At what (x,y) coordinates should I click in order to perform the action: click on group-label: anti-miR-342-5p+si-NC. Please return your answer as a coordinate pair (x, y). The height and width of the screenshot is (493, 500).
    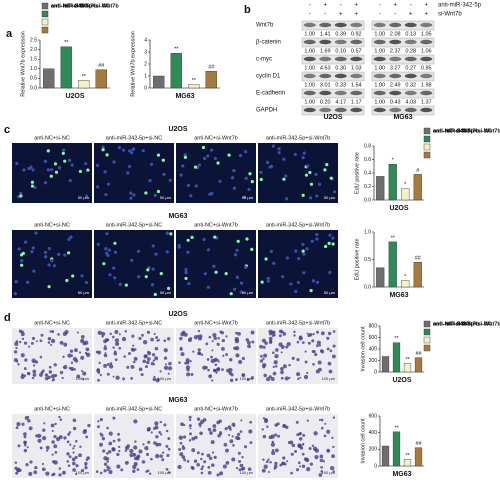
    Looking at the image, I should click on (134, 225).